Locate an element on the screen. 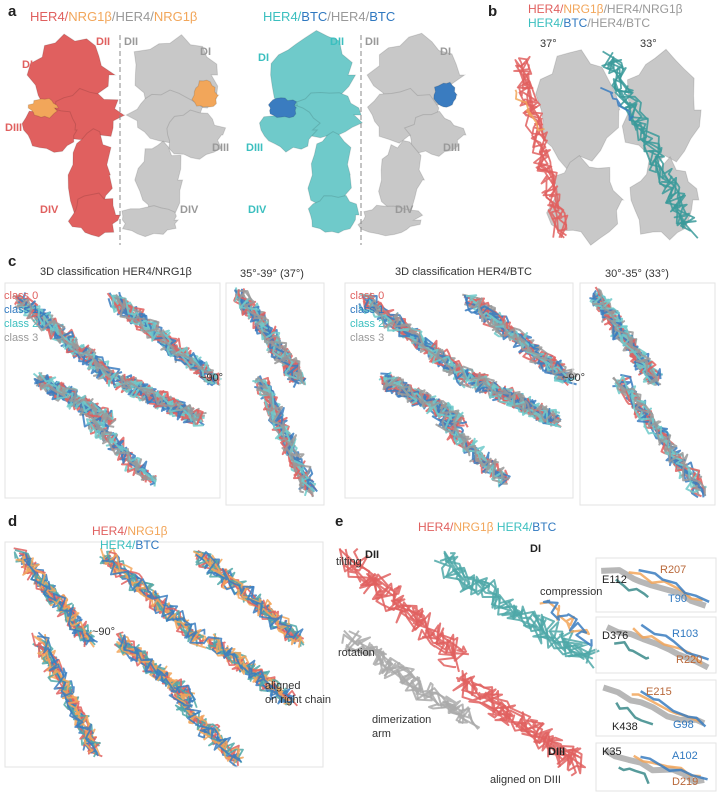 The width and height of the screenshot is (720, 796). motion-label: dimerization is located at coordinates (401, 720).